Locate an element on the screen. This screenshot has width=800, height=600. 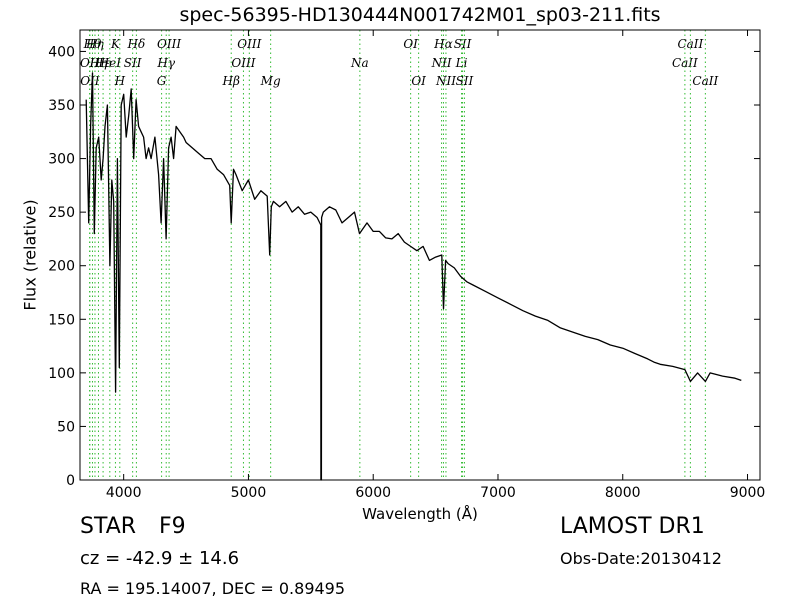
line-marker-label-19: OI is located at coordinates (410, 44).